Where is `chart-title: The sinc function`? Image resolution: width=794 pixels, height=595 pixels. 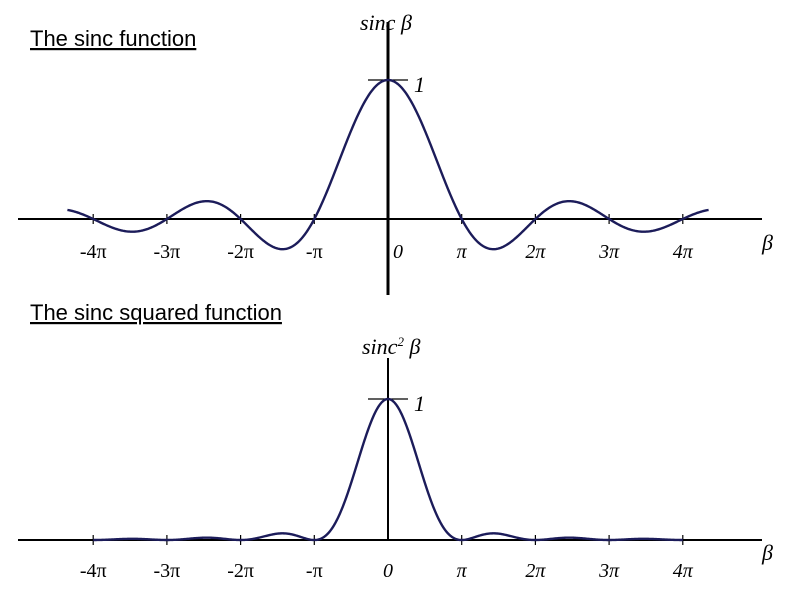
chart-title: The sinc function is located at coordinates (113, 38).